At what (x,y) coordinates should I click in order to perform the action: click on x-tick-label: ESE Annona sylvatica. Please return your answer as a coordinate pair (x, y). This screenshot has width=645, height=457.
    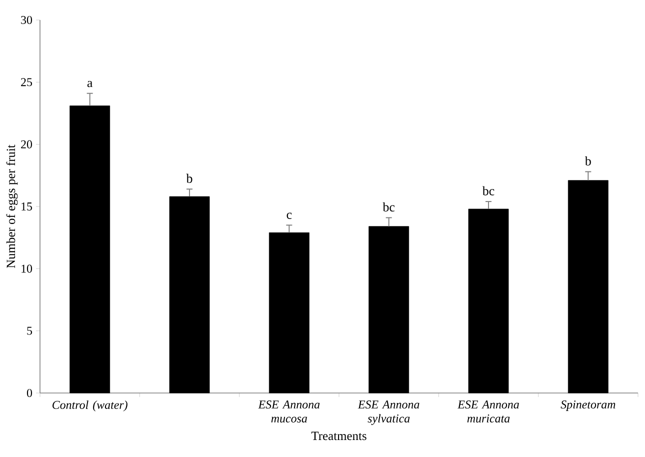
    Looking at the image, I should click on (389, 412).